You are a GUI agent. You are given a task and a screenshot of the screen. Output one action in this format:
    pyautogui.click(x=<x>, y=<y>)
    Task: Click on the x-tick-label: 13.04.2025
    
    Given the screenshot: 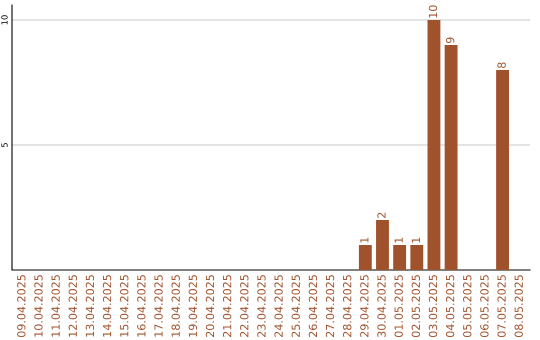 What is the action you would take?
    pyautogui.click(x=90, y=306)
    